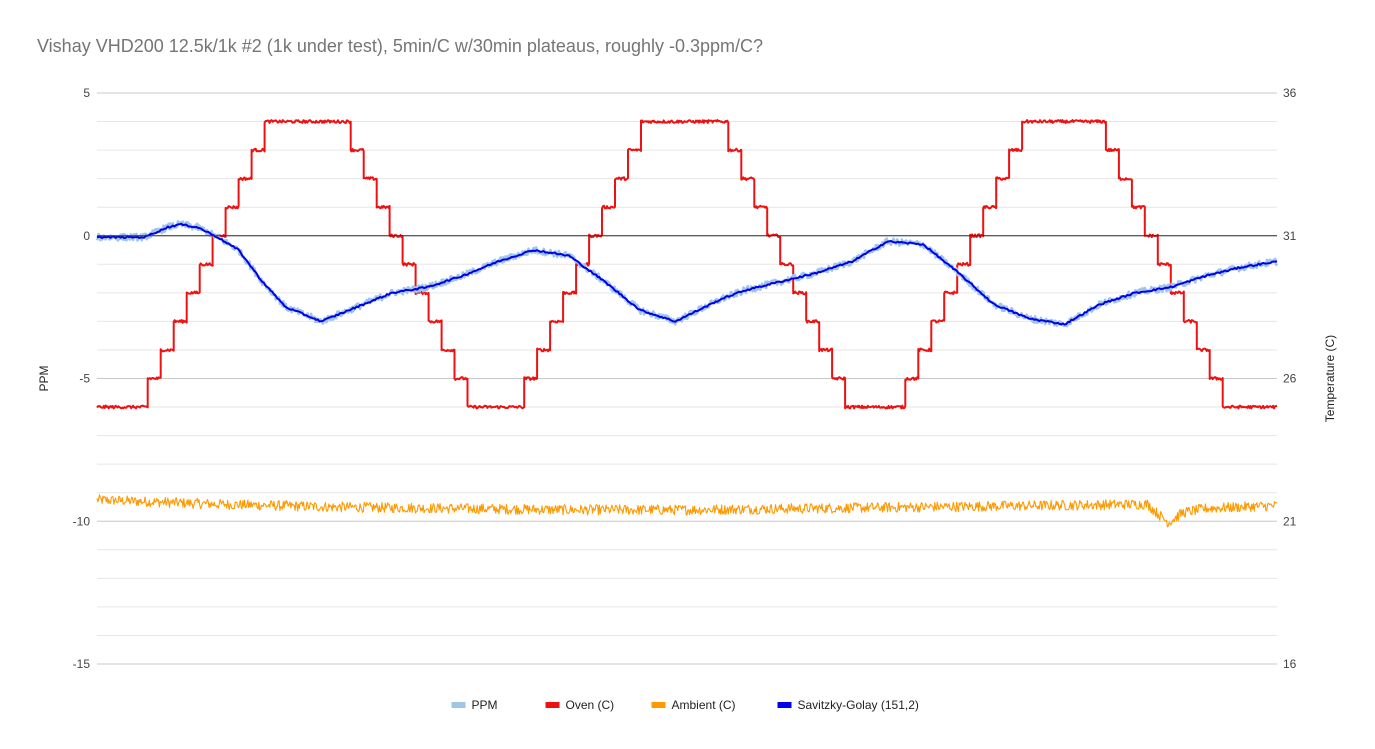  What do you see at coordinates (86, 236) in the screenshot?
I see `left-tick-label: 0` at bounding box center [86, 236].